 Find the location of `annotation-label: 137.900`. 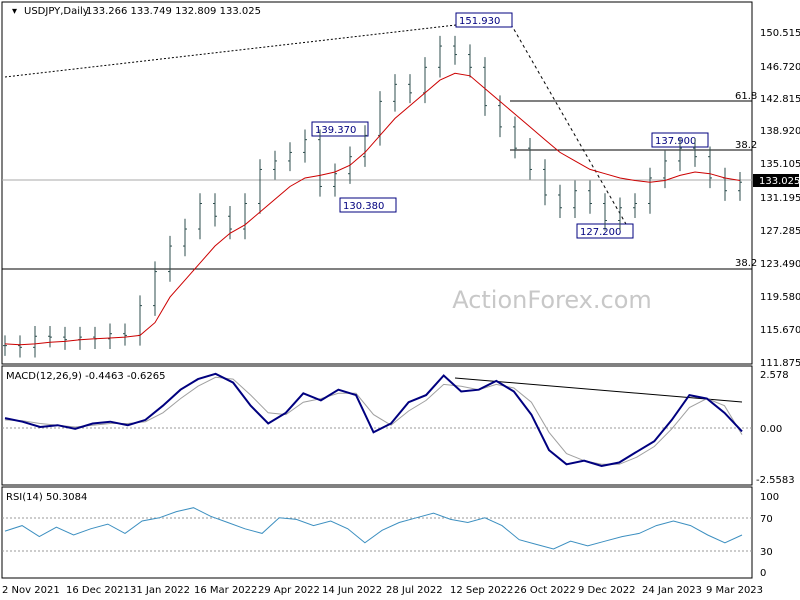

annotation-label: 137.900 is located at coordinates (675, 141).